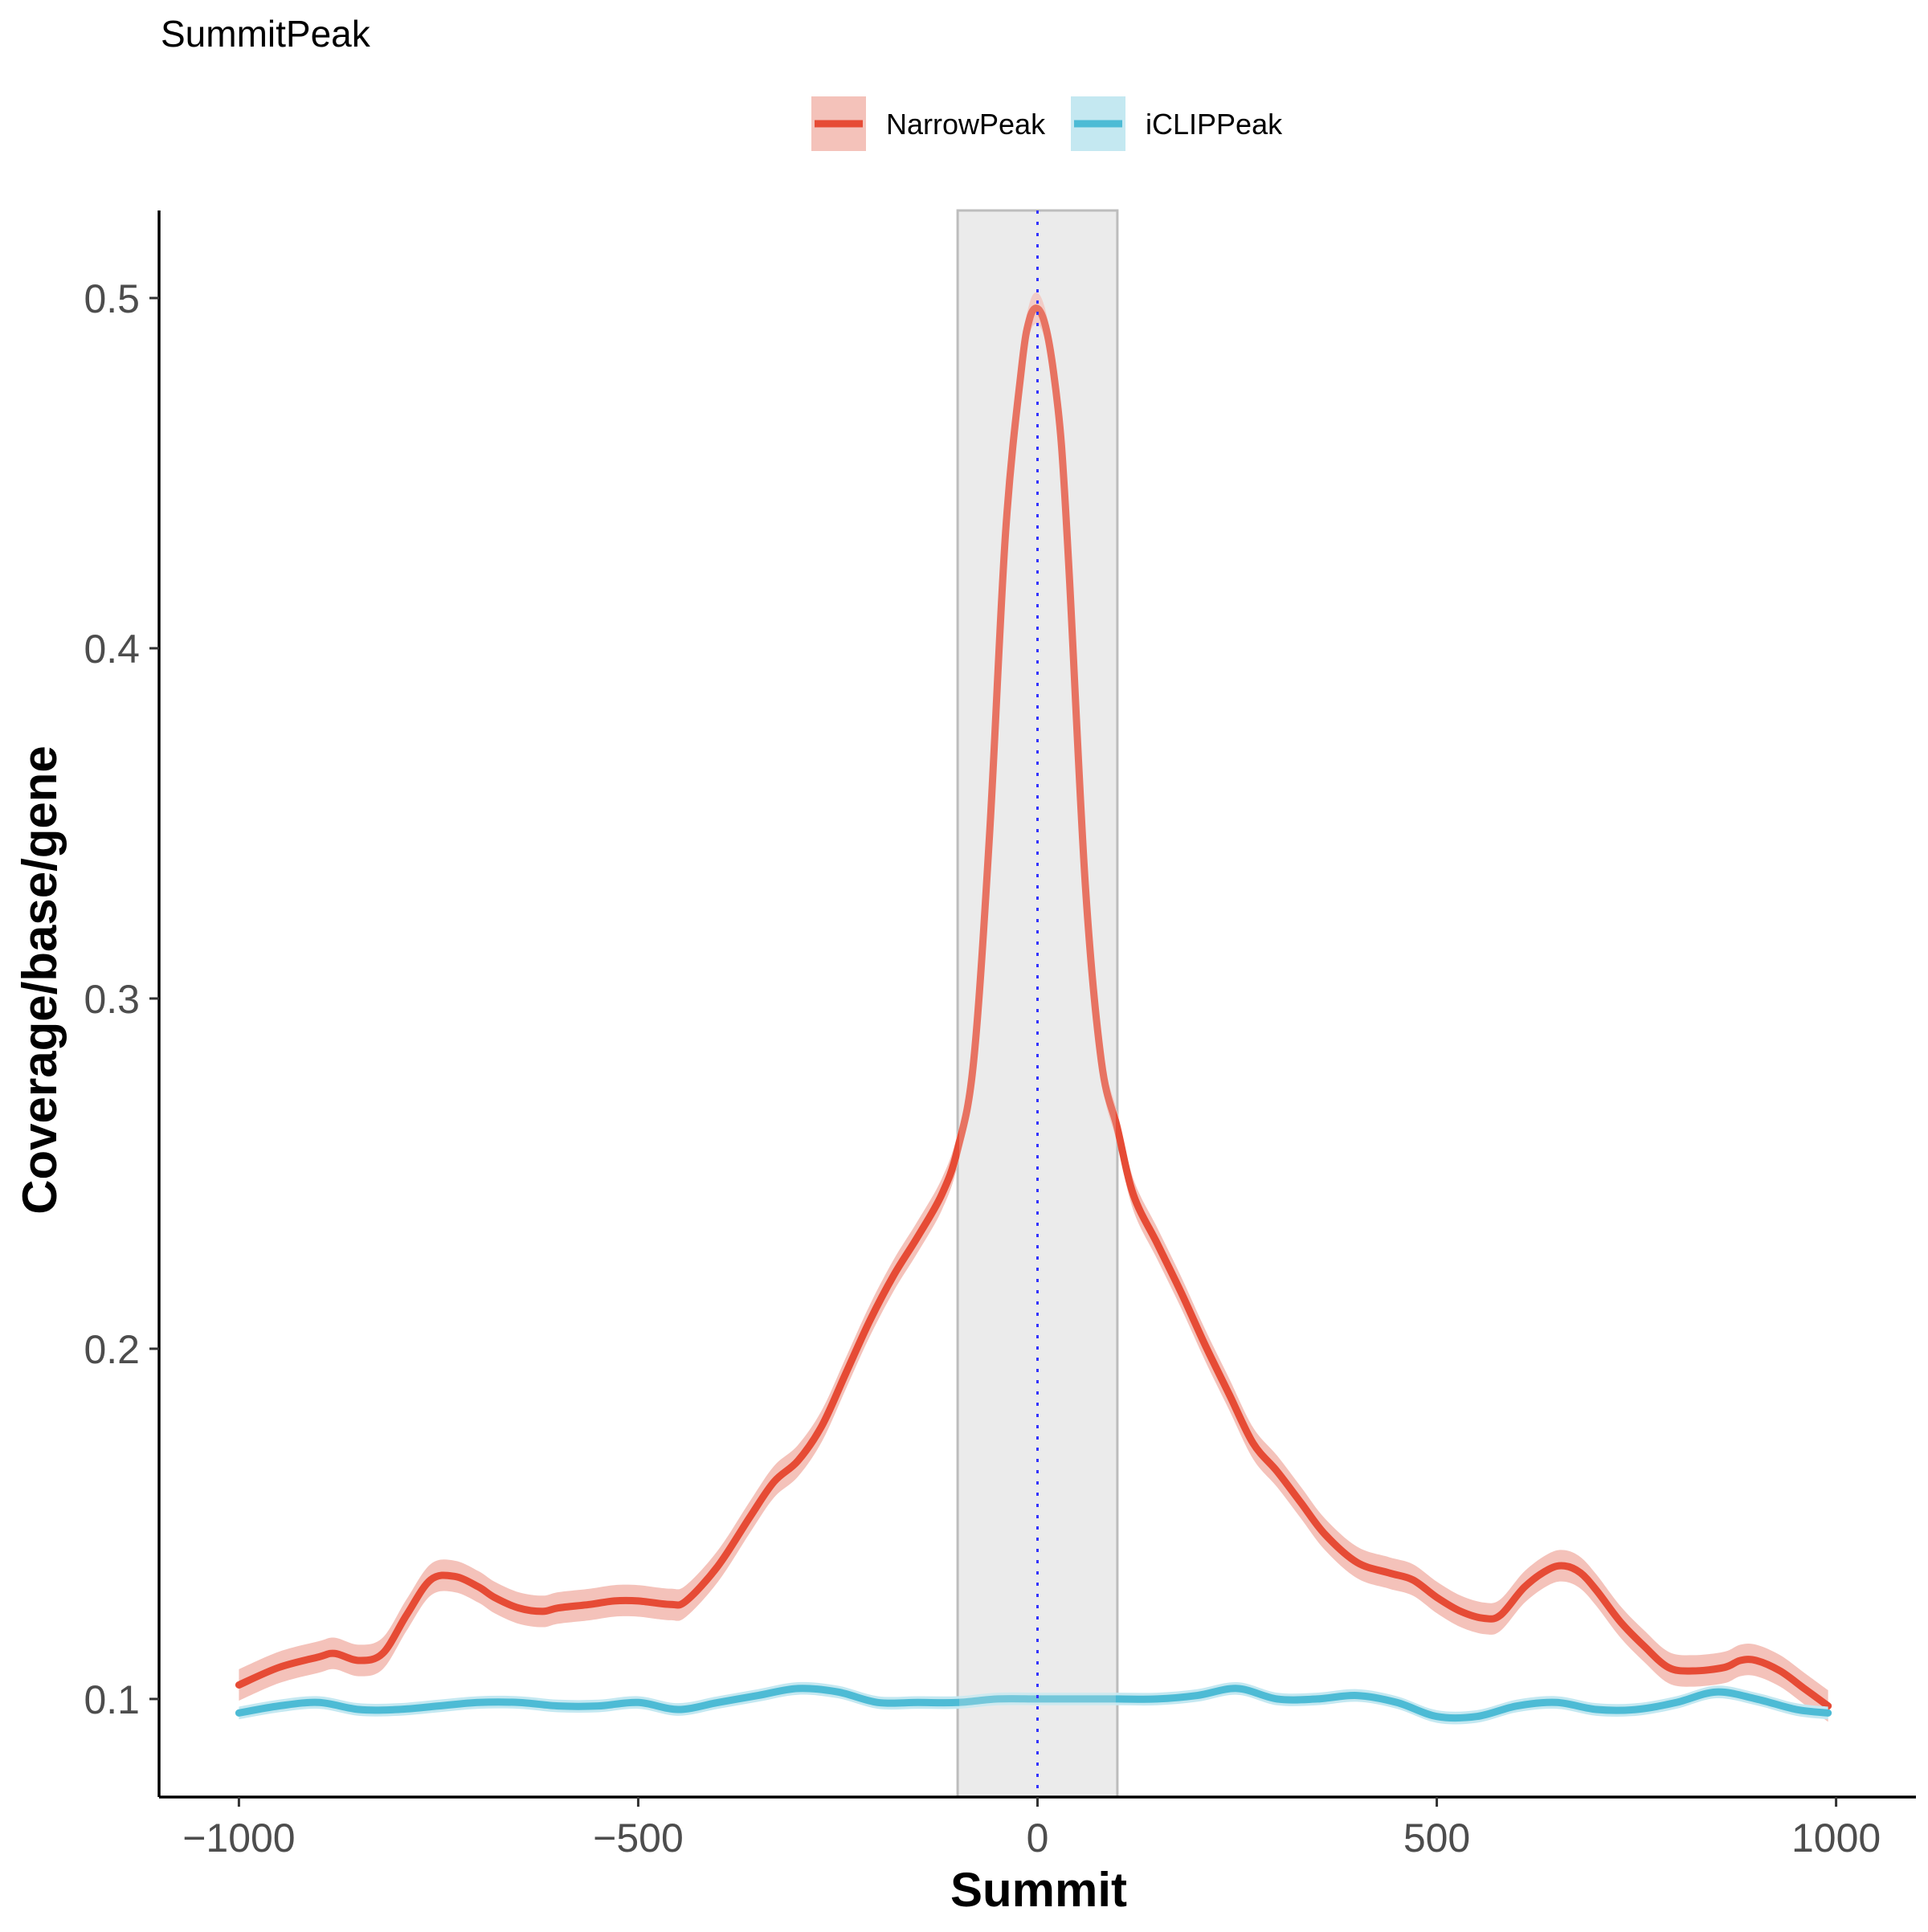 The image size is (1928, 1932). I want to click on y-tick-label: 0.3, so click(112, 1000).